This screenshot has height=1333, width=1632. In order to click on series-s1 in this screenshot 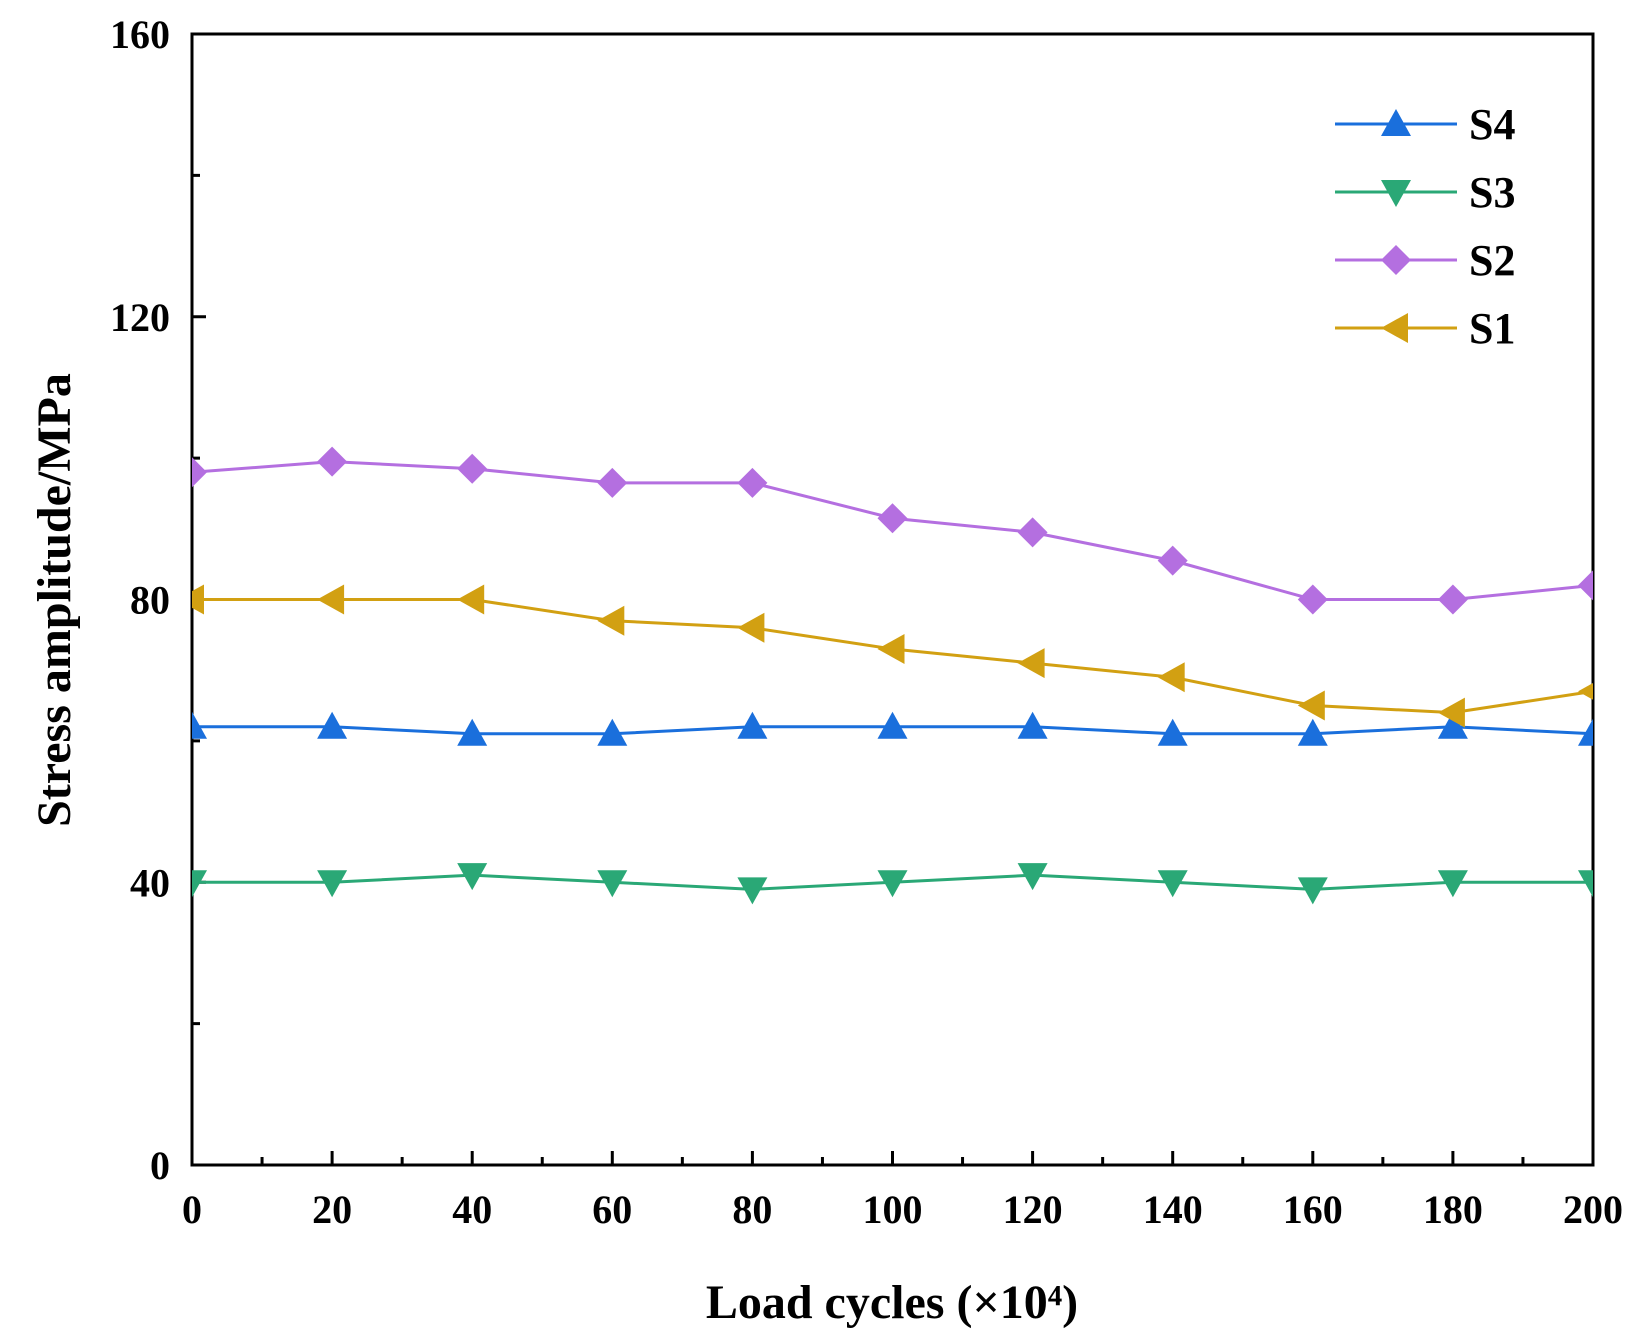, I will do `click(892, 656)`.